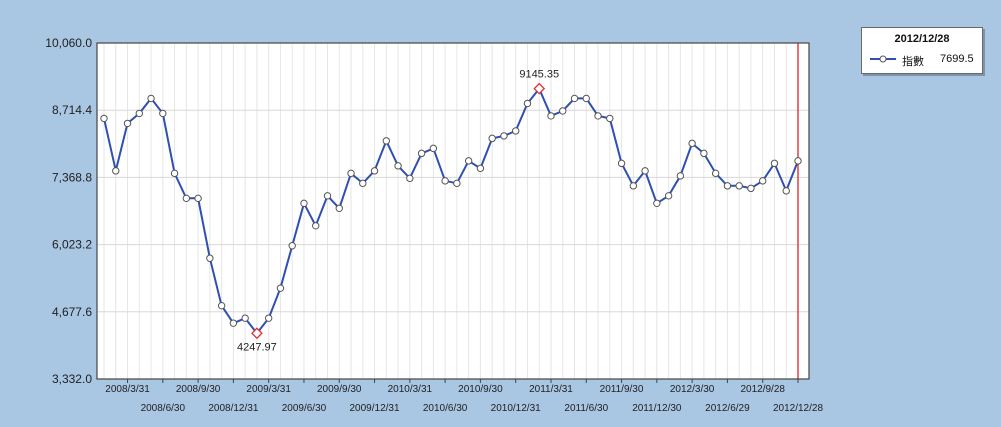 This screenshot has width=1001, height=427. What do you see at coordinates (957, 59) in the screenshot?
I see `legend-series-value: 7699.5` at bounding box center [957, 59].